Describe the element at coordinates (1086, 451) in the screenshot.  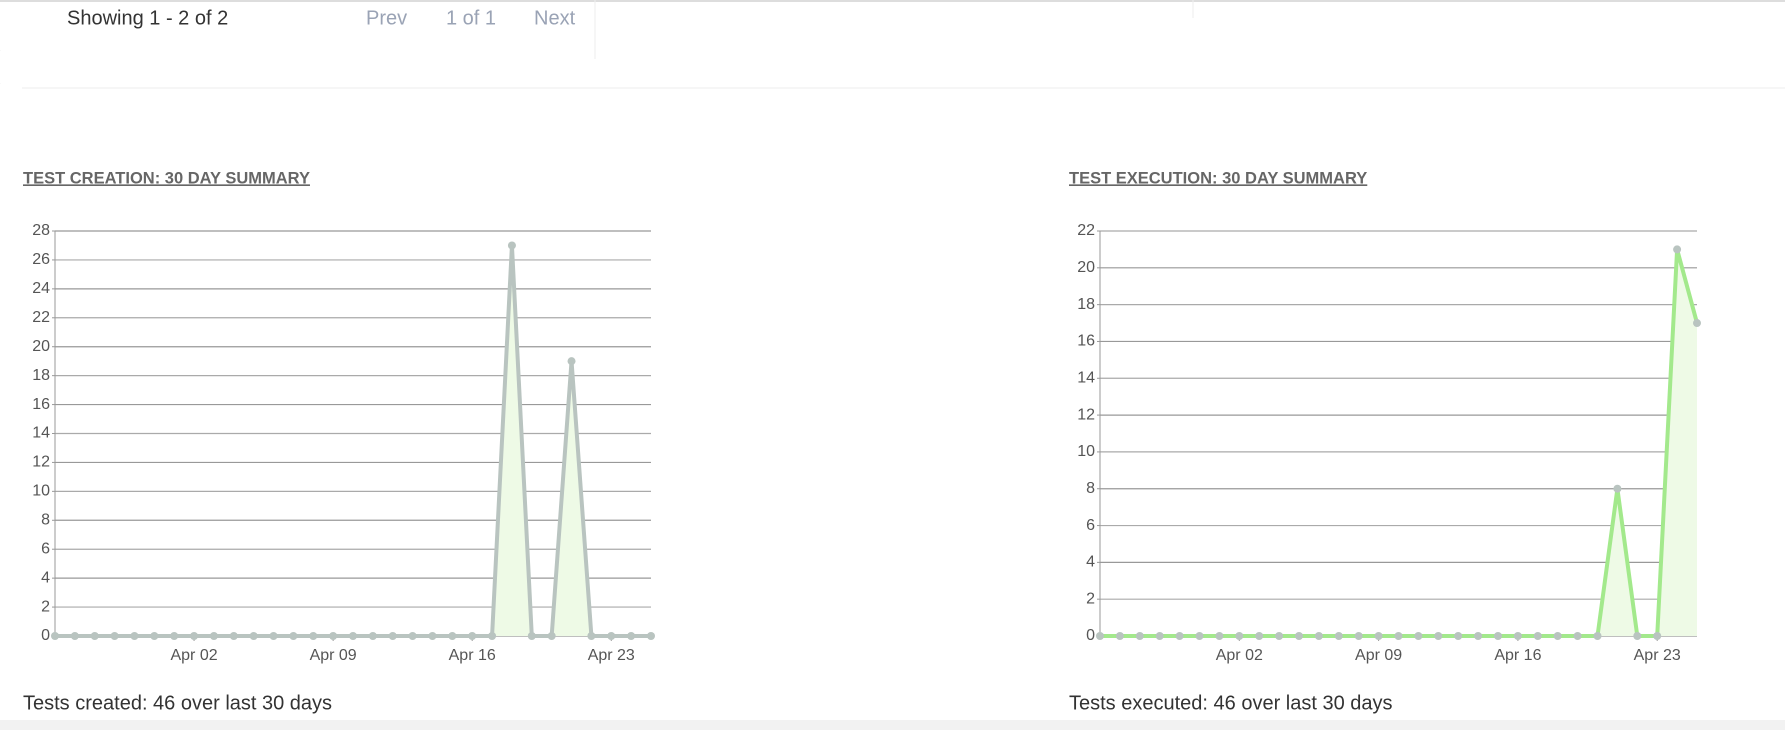
I see `y-tick-label: 10` at that location.